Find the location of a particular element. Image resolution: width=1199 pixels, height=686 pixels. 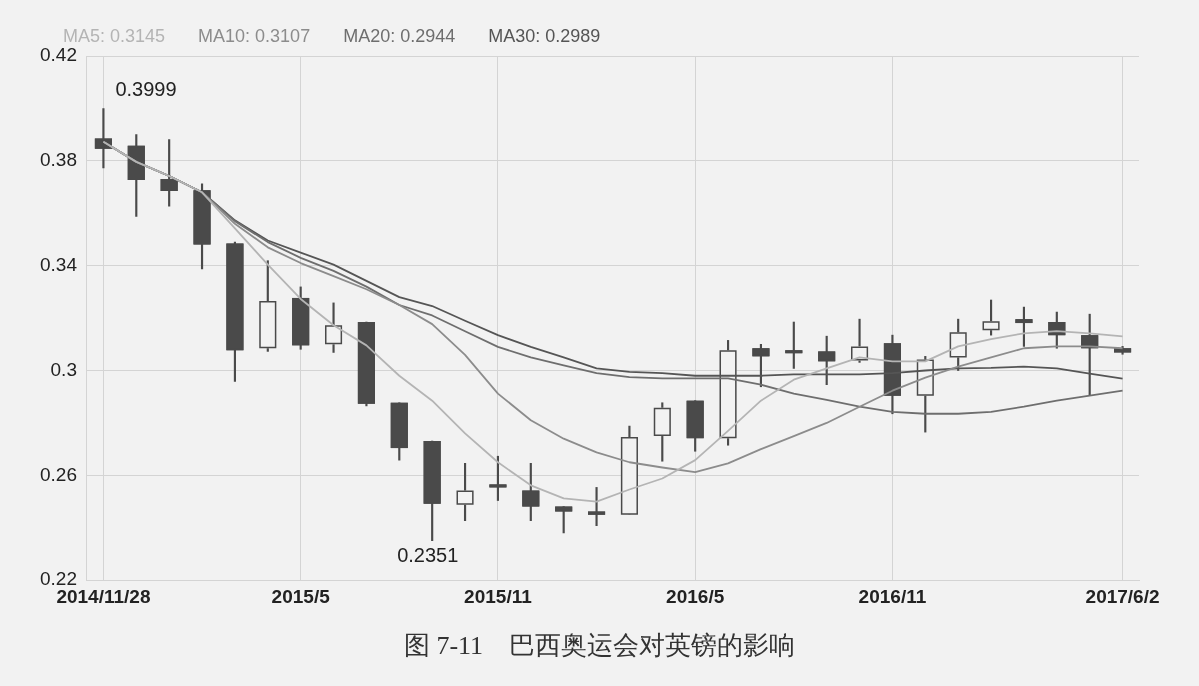

x-tick-label: 2017/6/2 is located at coordinates (1122, 596).